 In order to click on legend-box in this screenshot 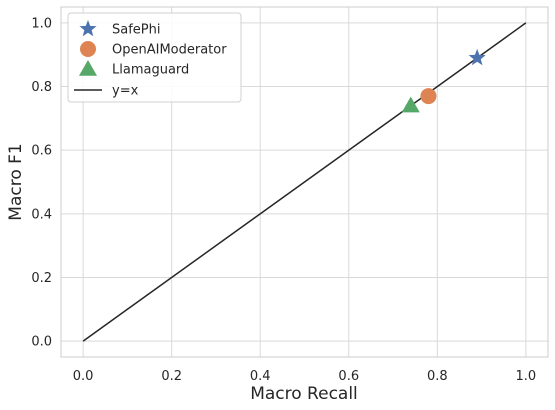, I will do `click(154, 57)`.